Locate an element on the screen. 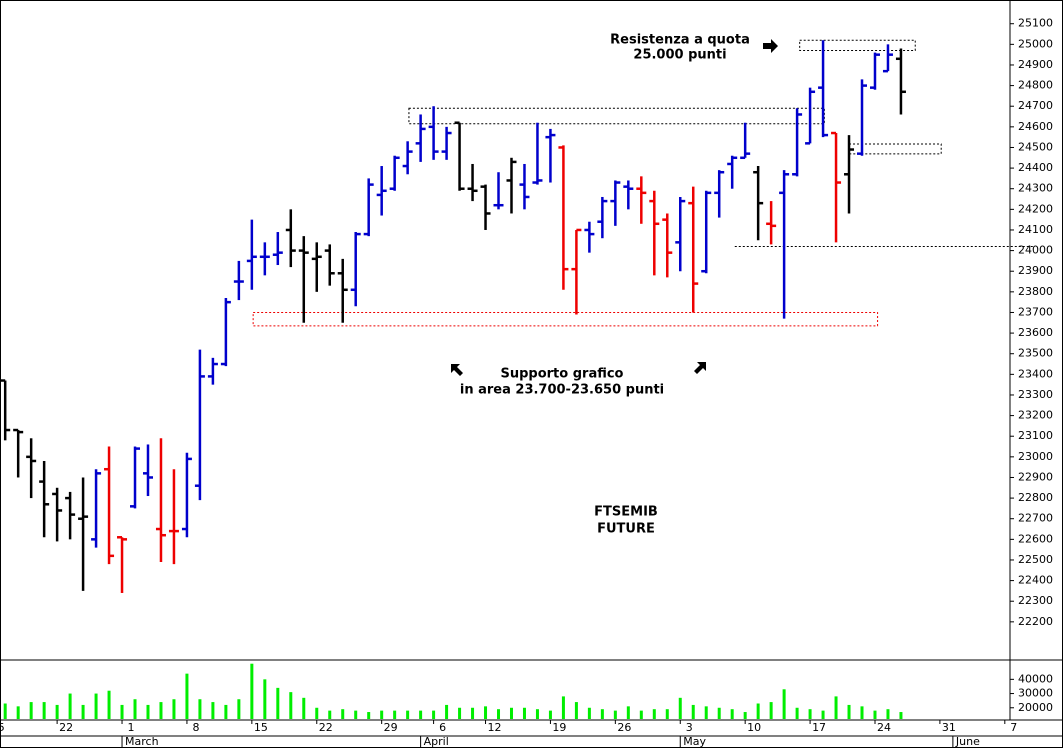  y-tick-label: 23500 is located at coordinates (1035, 353).